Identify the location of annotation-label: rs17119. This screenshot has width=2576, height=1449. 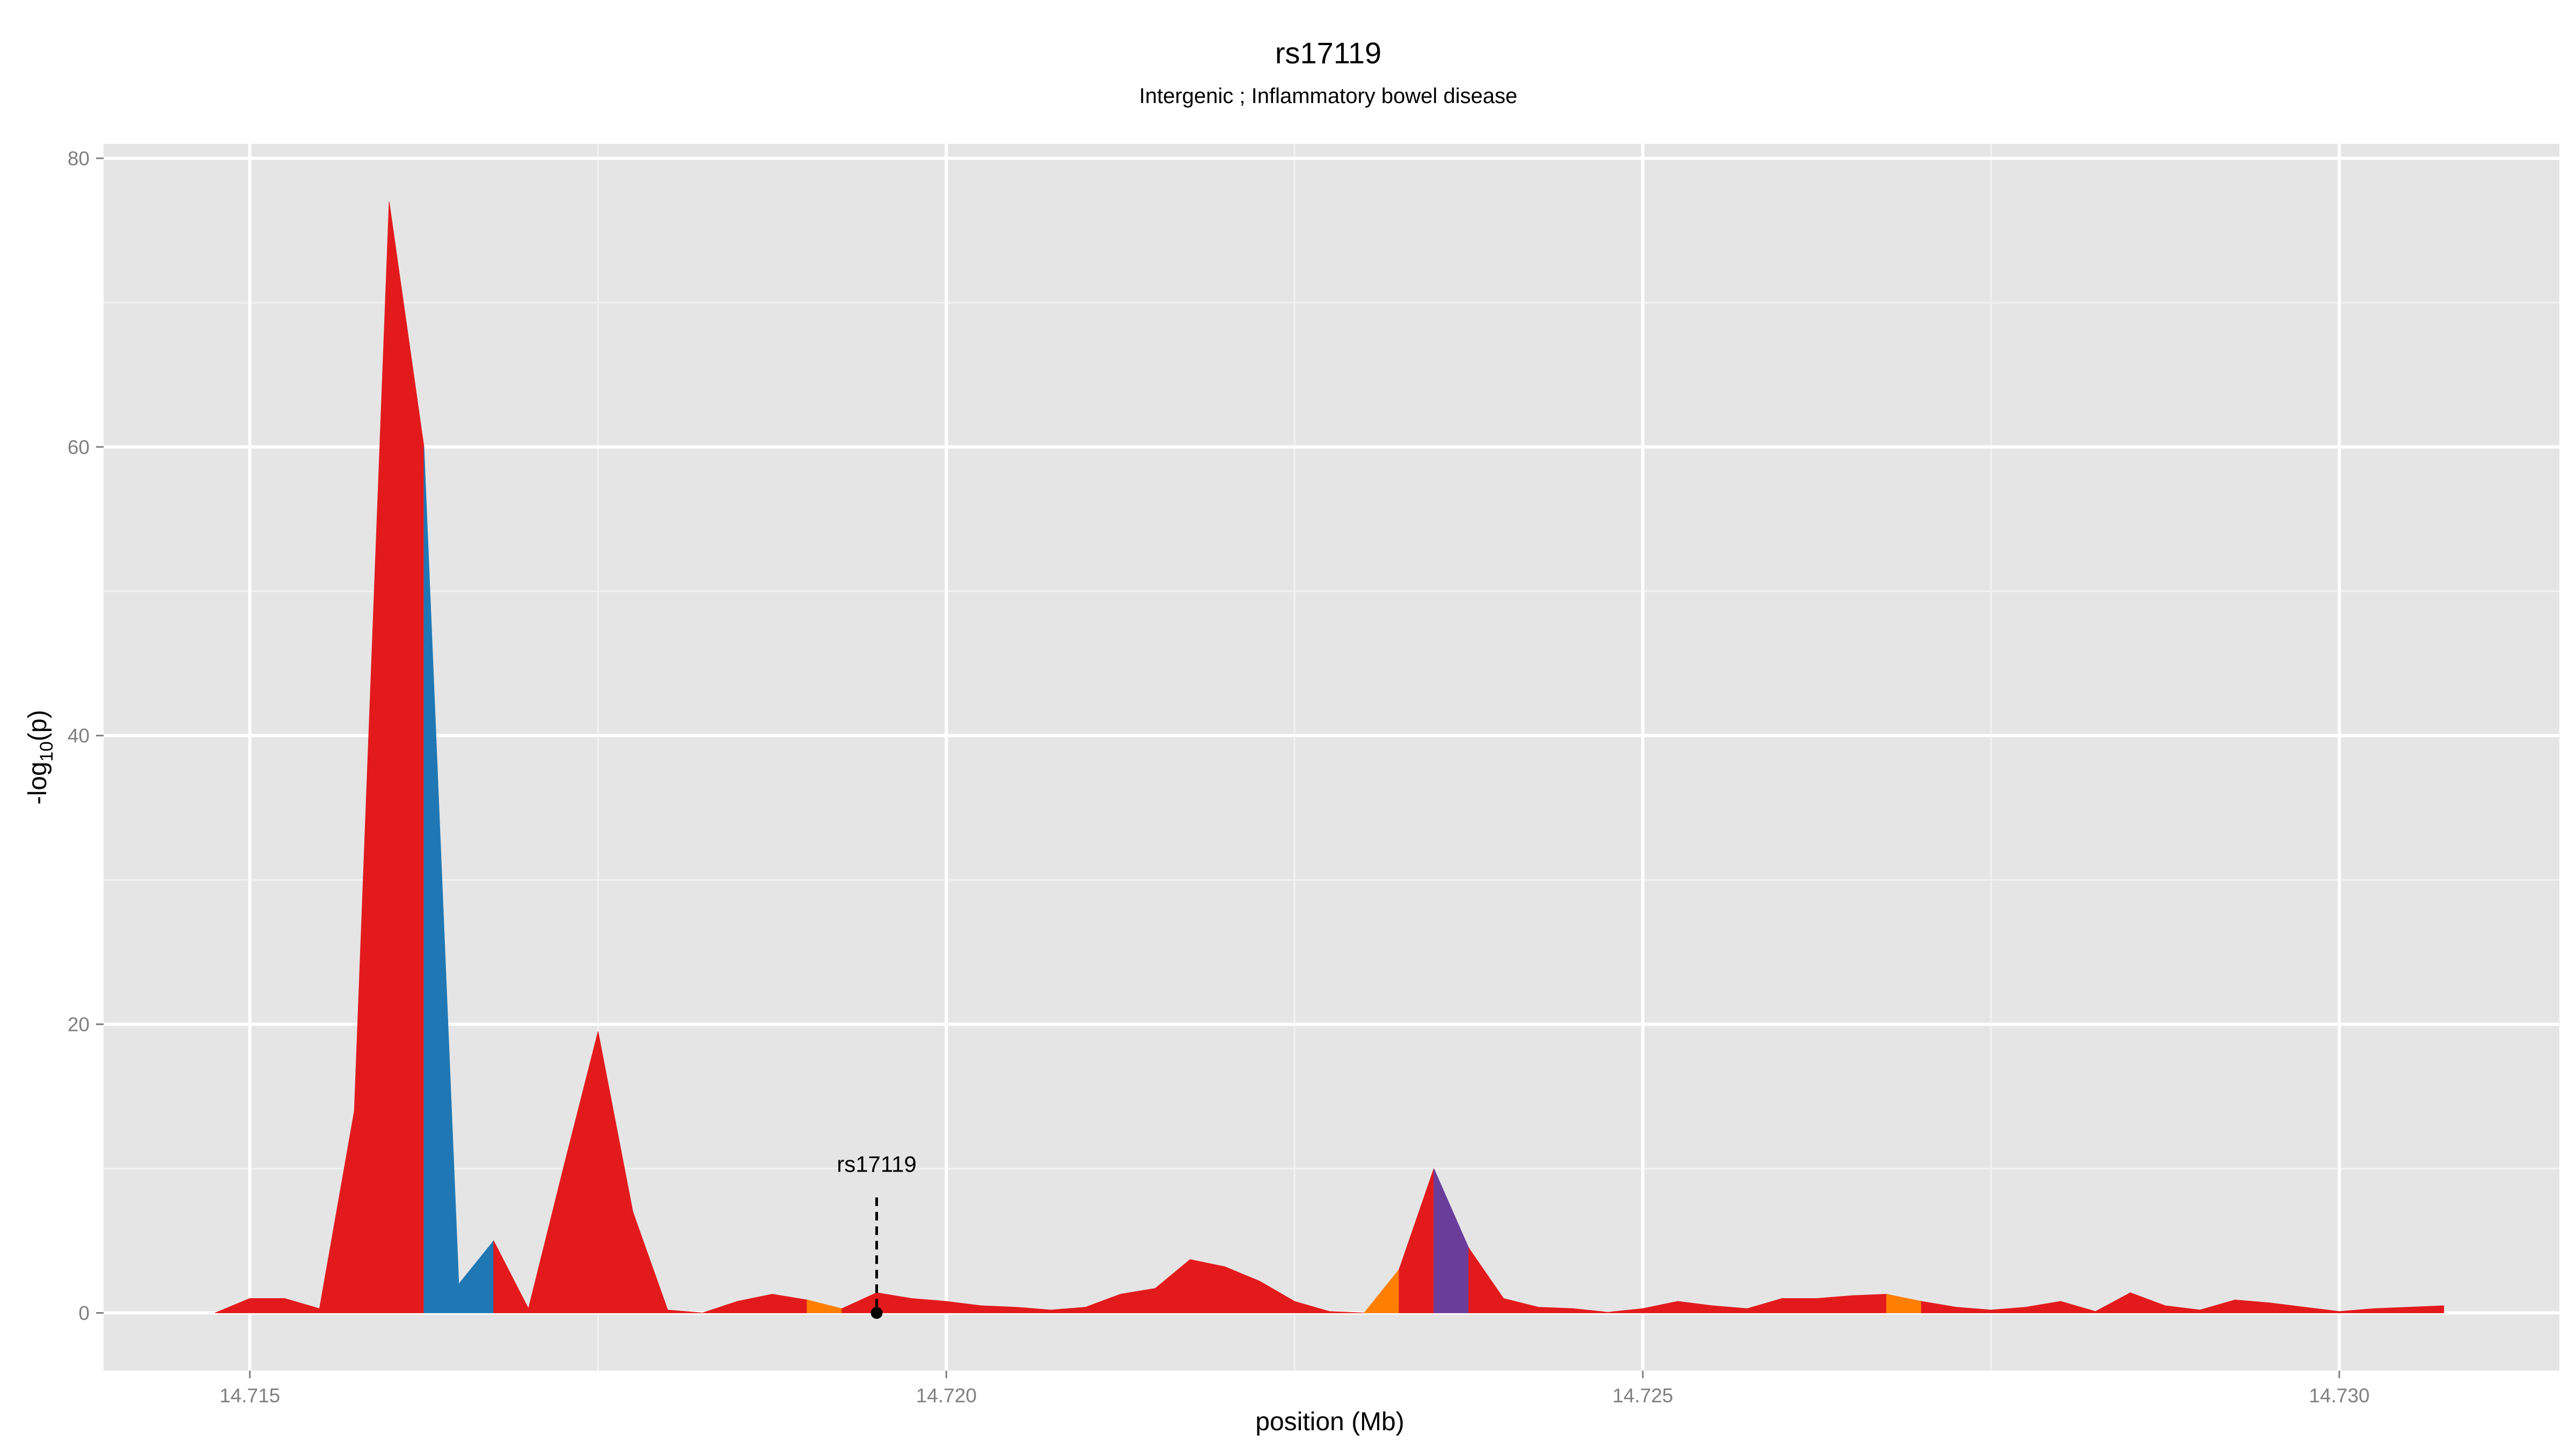
(877, 1163).